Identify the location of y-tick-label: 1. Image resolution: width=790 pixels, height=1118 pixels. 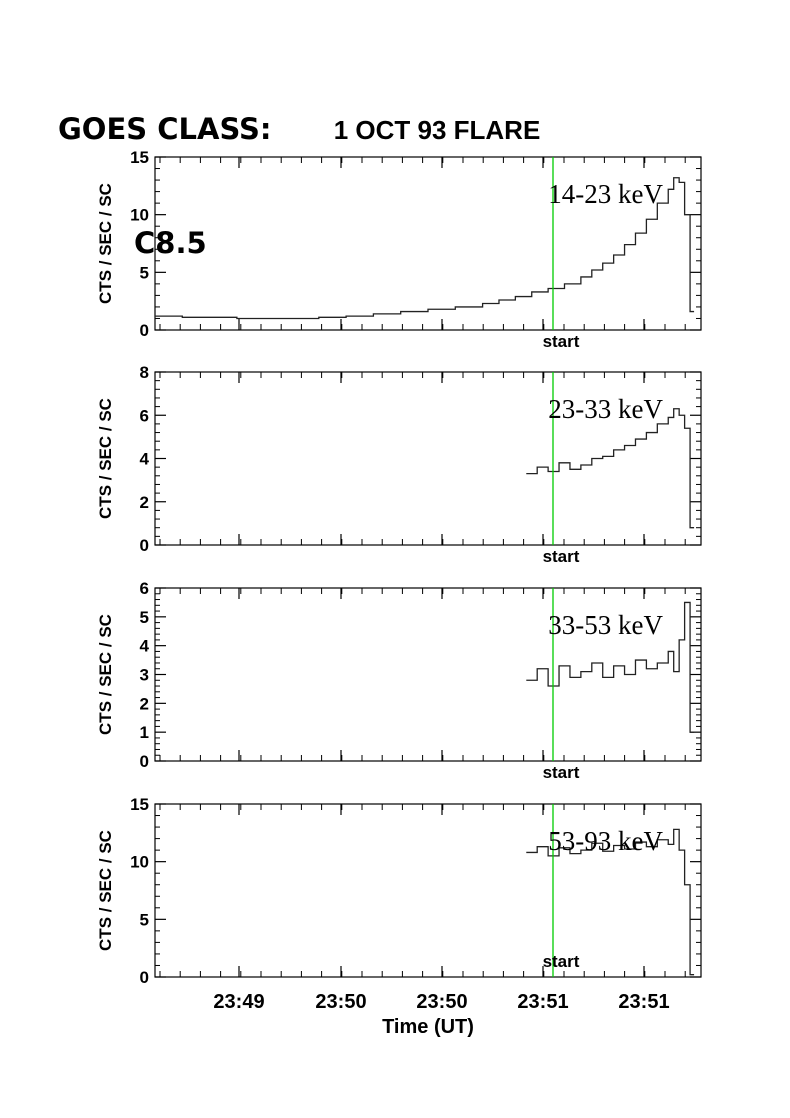
(144, 732).